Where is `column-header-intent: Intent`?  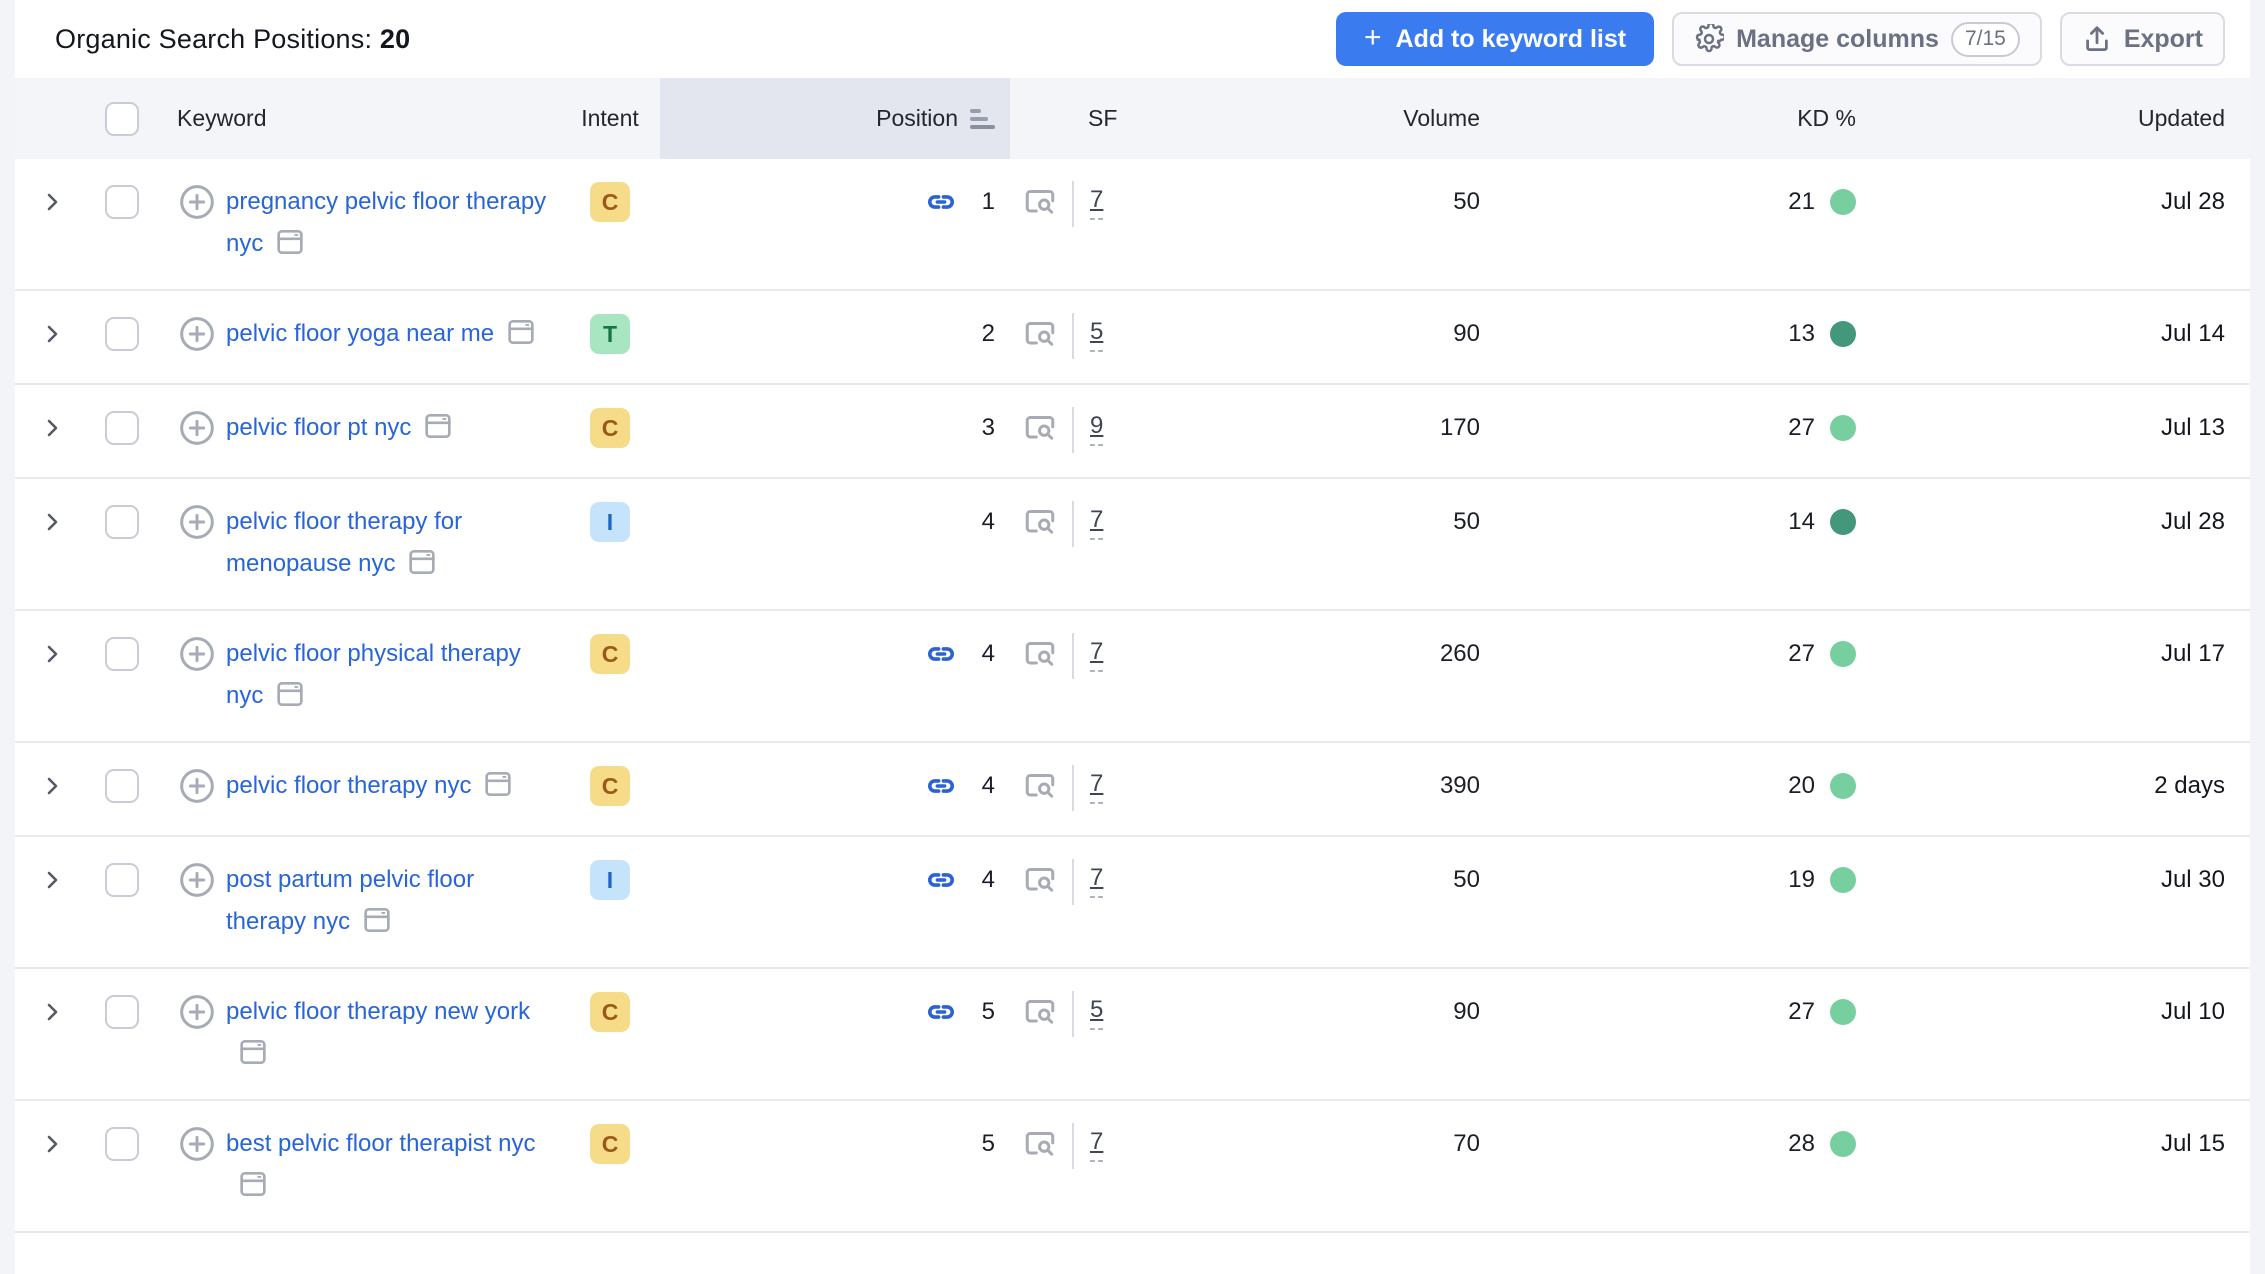
column-header-intent: Intent is located at coordinates (610, 118).